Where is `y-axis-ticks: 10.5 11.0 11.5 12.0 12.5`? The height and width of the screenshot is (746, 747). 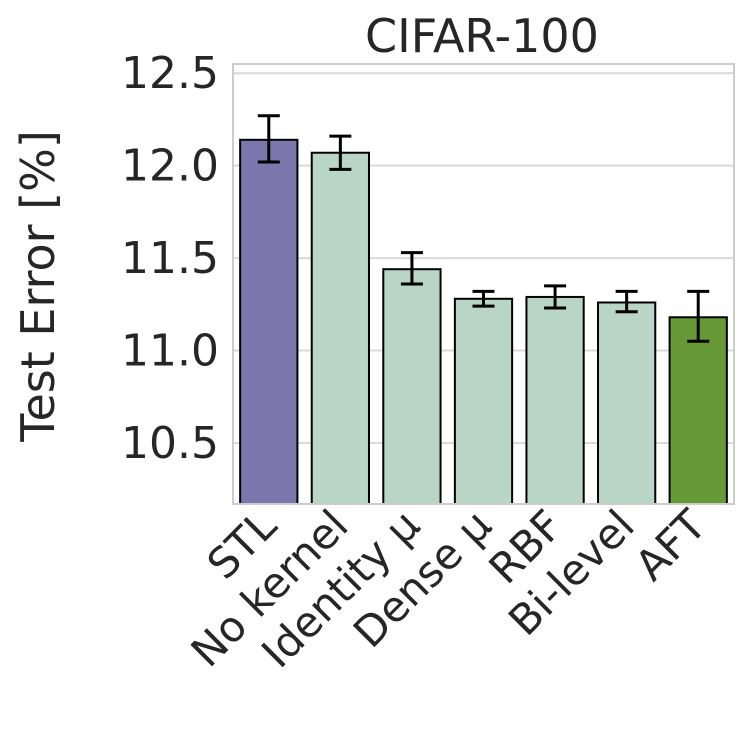
y-axis-ticks: 10.5 11.0 11.5 12.0 12.5 is located at coordinates (170, 258).